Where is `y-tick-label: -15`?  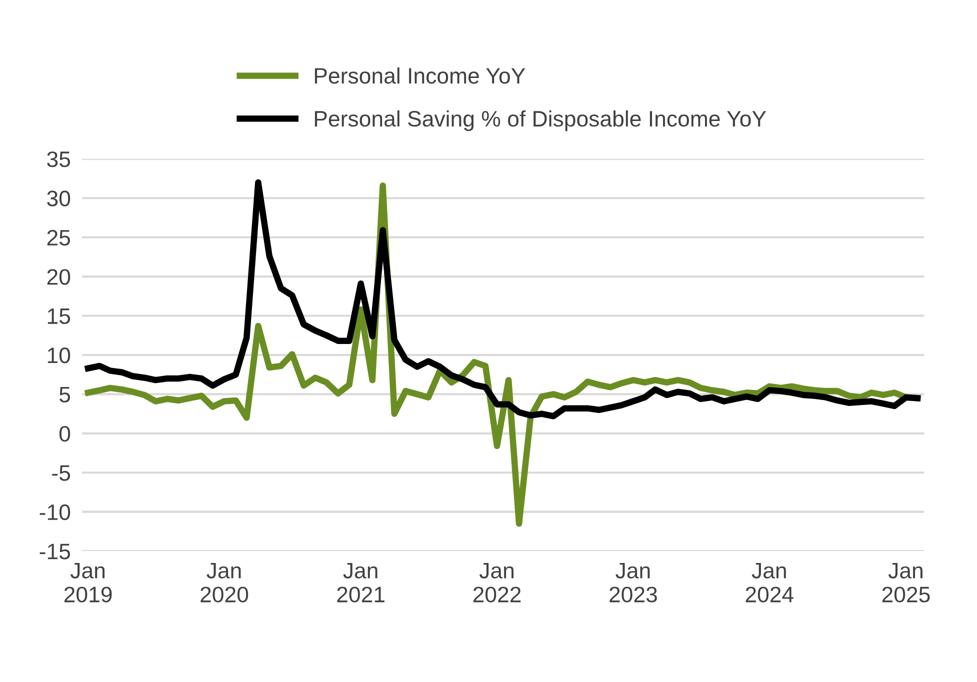
y-tick-label: -15 is located at coordinates (55, 552).